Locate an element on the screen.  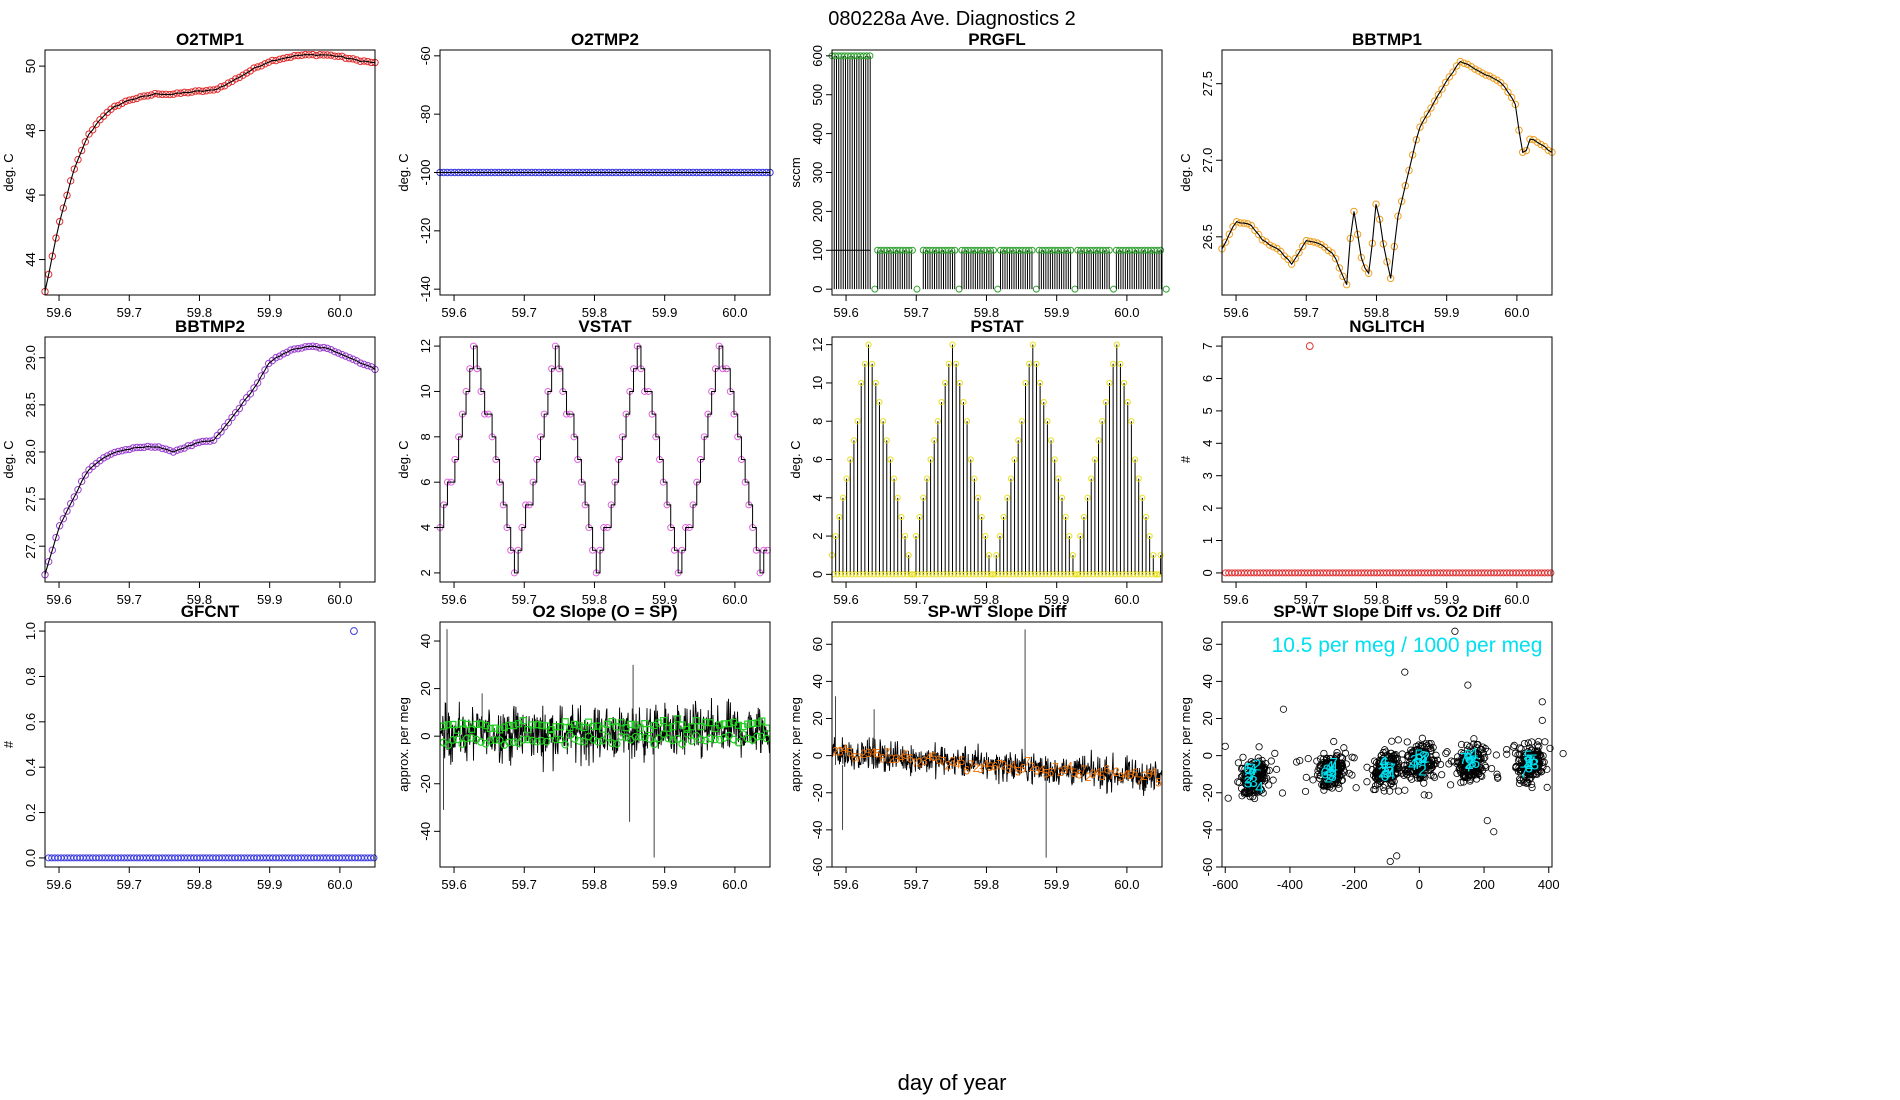
sample-label: 4 is located at coordinates (1423, 760).